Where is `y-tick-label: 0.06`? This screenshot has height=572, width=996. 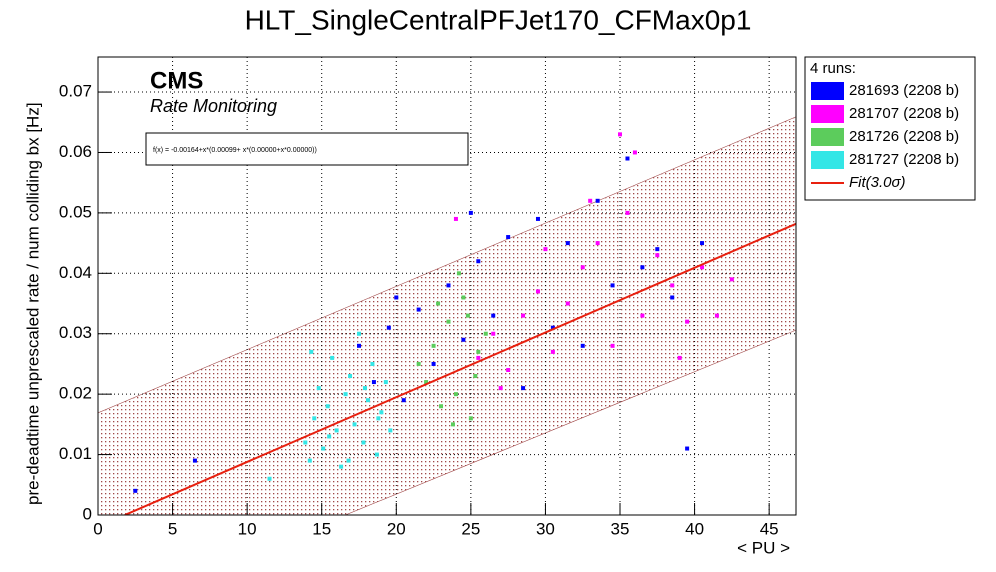
y-tick-label: 0.06 is located at coordinates (75, 151).